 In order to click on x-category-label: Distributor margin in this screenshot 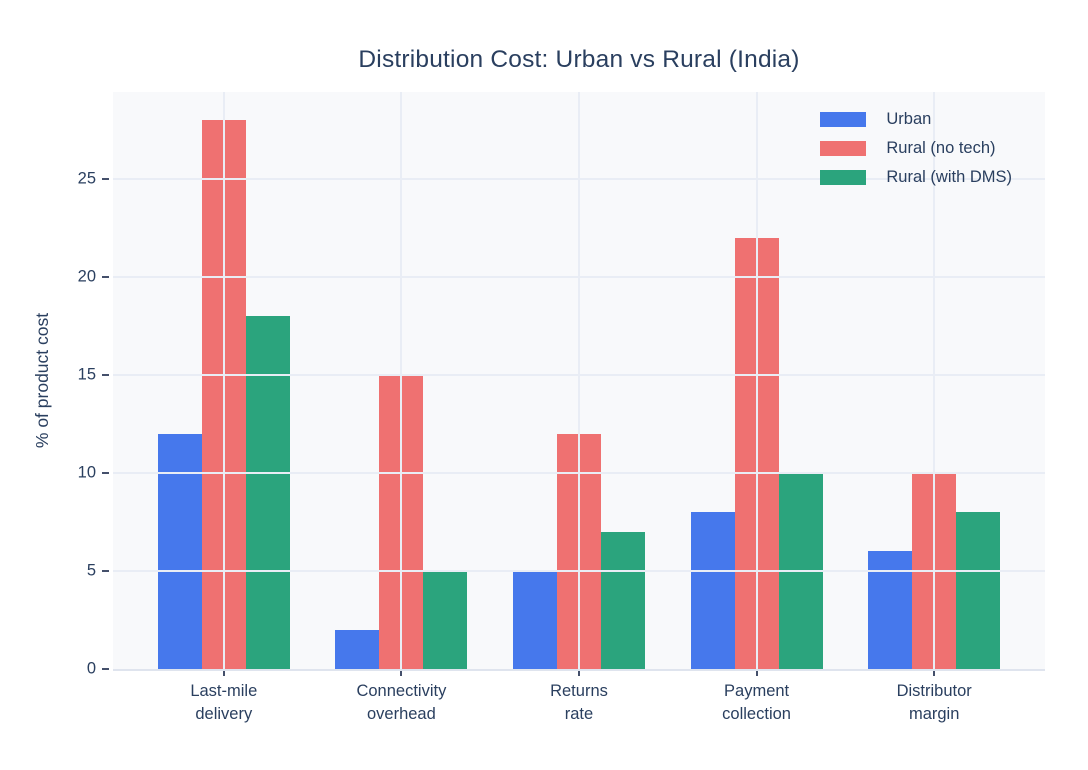, I will do `click(934, 703)`.